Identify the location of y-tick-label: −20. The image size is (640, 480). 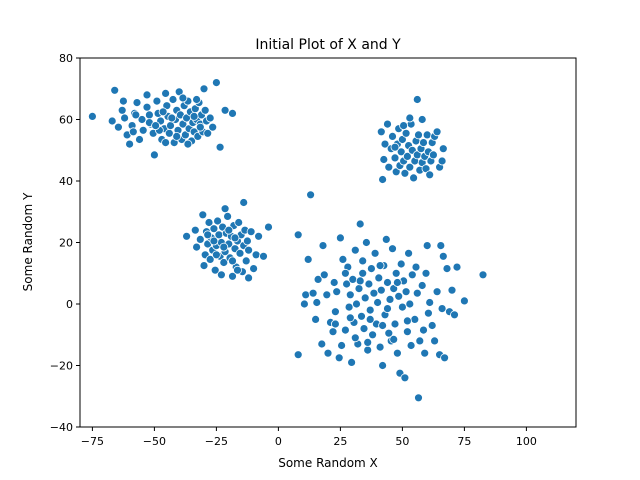
(61, 366).